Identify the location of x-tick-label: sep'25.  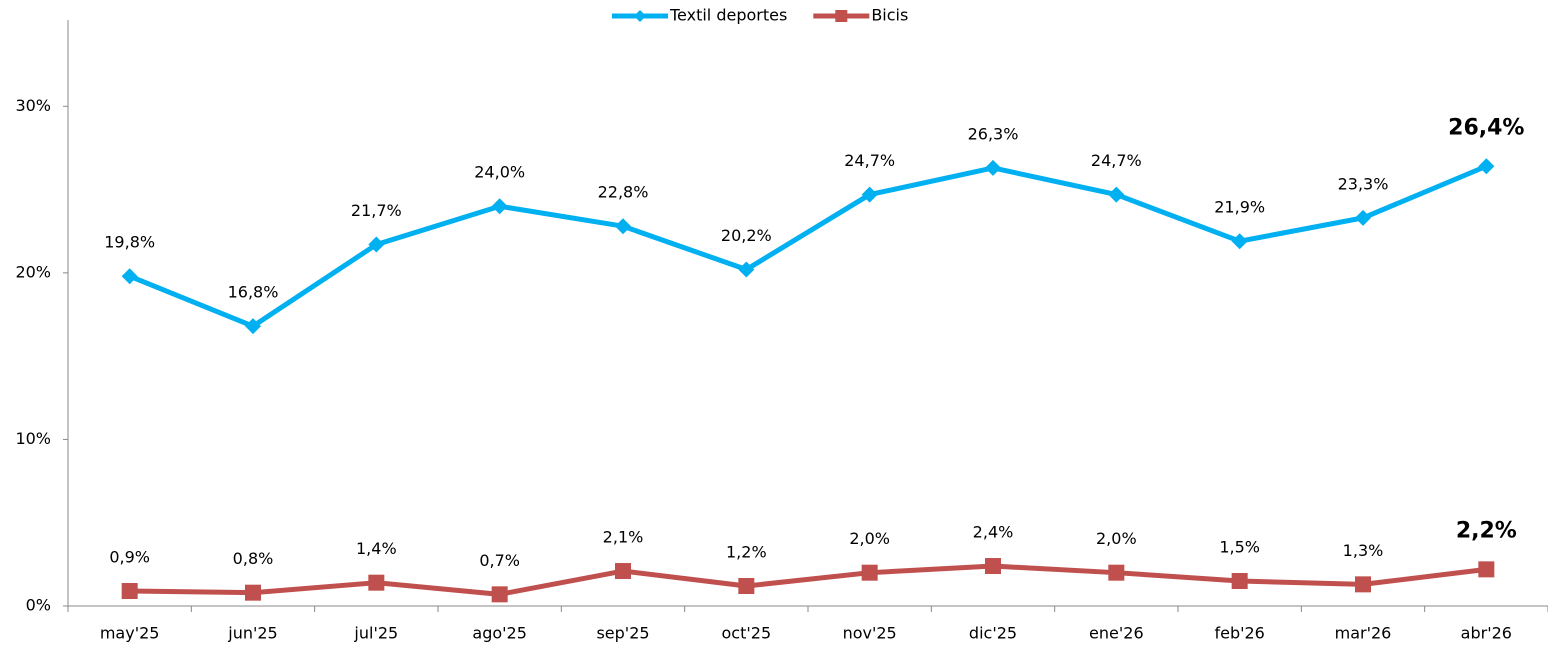
(622, 633).